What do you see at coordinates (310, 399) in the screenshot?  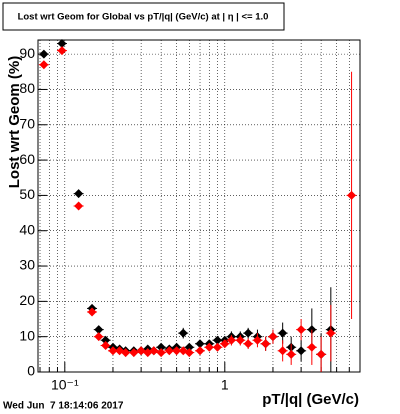 I see `x-axis-title: pT/|q| (GeV/c)` at bounding box center [310, 399].